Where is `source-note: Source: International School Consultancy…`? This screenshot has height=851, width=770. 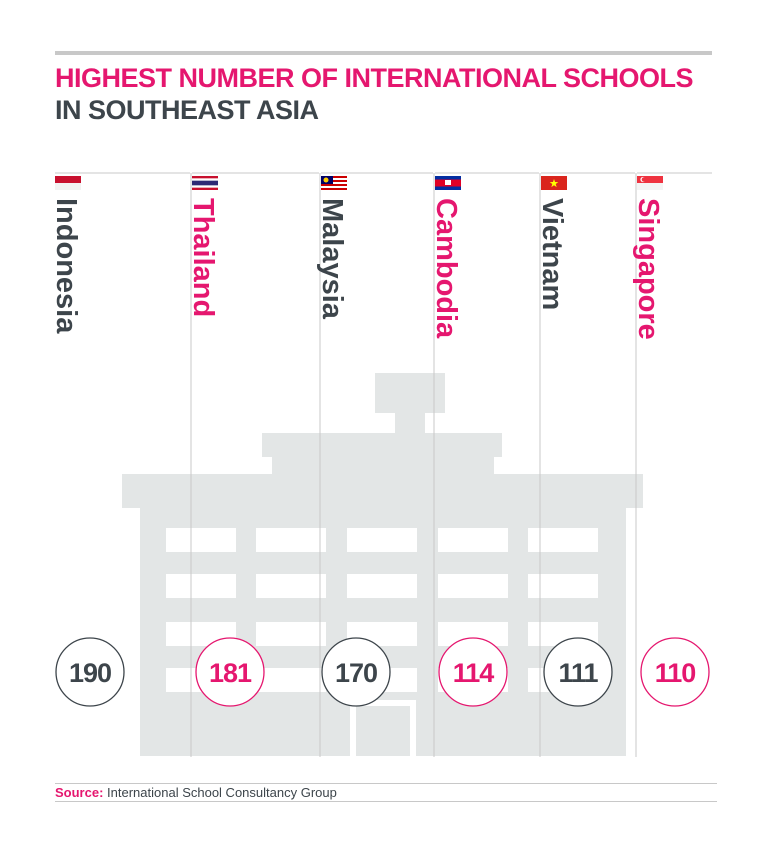 source-note: Source: International School Consultancy… is located at coordinates (196, 792).